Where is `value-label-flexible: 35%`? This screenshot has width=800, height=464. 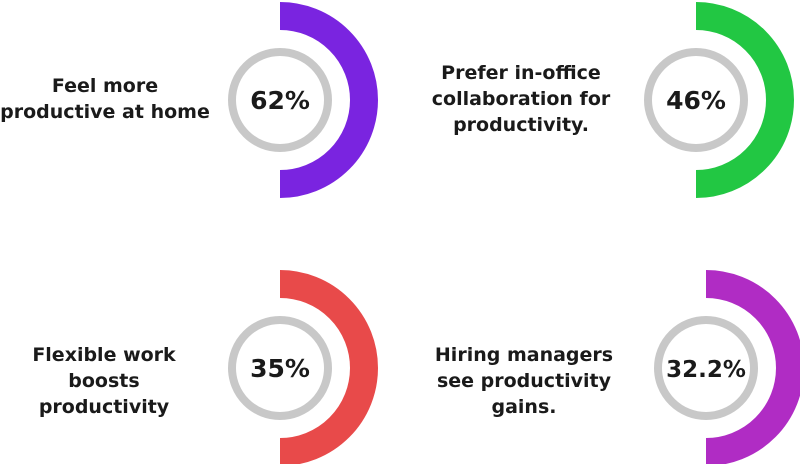
value-label-flexible: 35% is located at coordinates (280, 368).